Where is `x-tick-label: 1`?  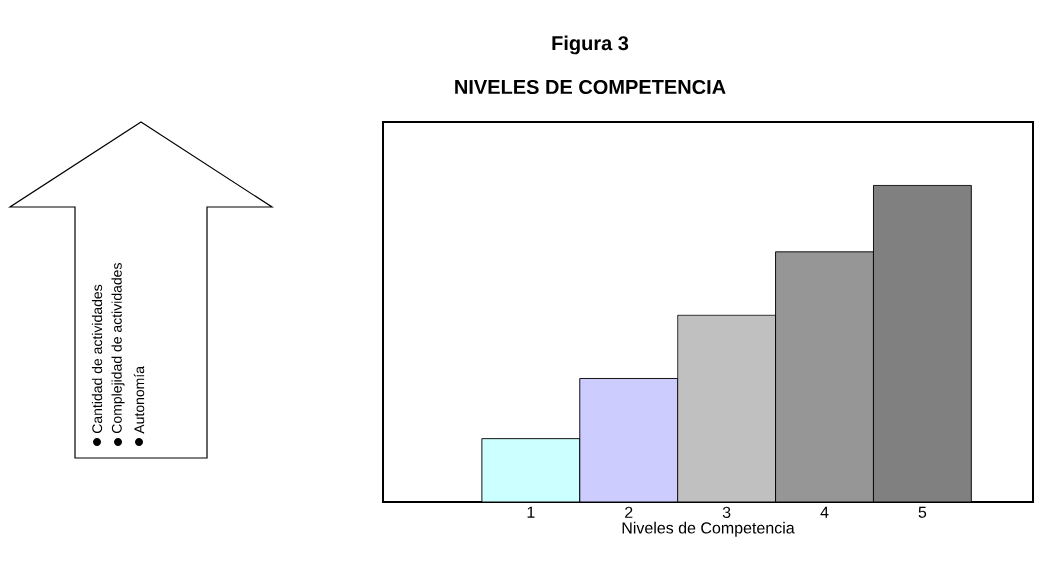
x-tick-label: 1 is located at coordinates (531, 512).